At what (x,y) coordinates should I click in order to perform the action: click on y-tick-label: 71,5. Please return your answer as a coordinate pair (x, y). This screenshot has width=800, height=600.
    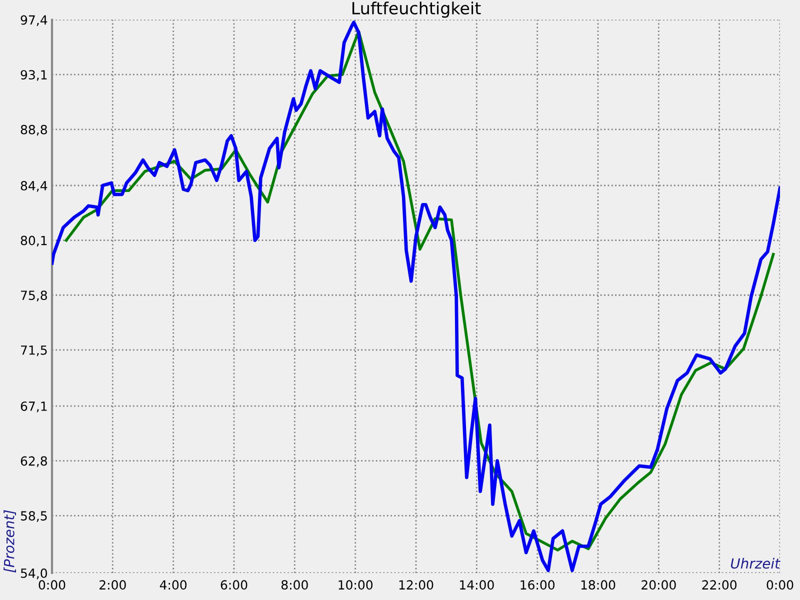
    Looking at the image, I should click on (34, 351).